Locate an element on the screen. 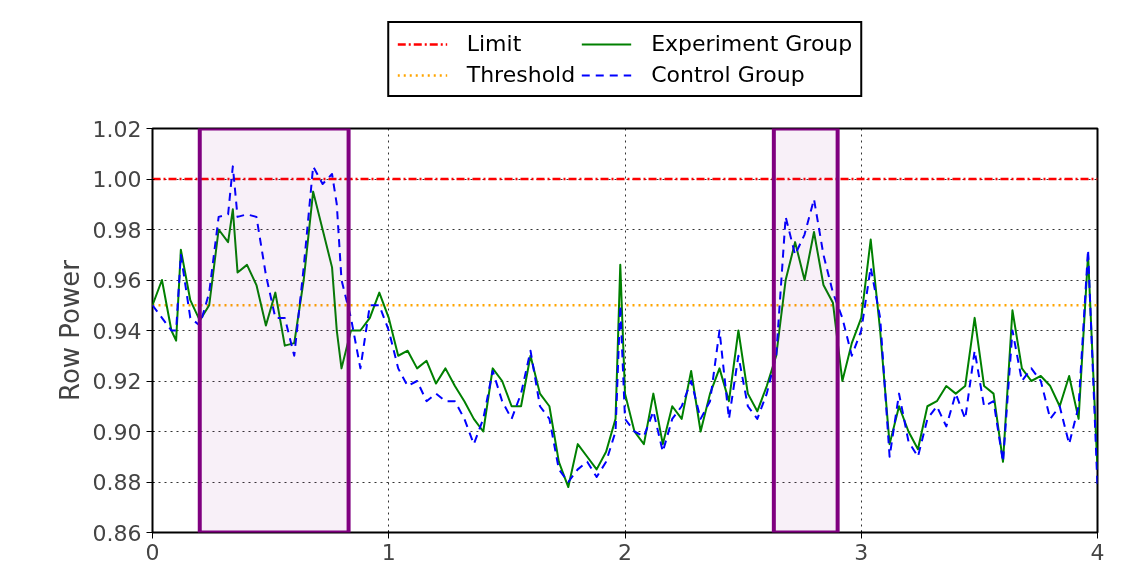 The height and width of the screenshot is (587, 1137). x-tick-label: 1 is located at coordinates (388, 552).